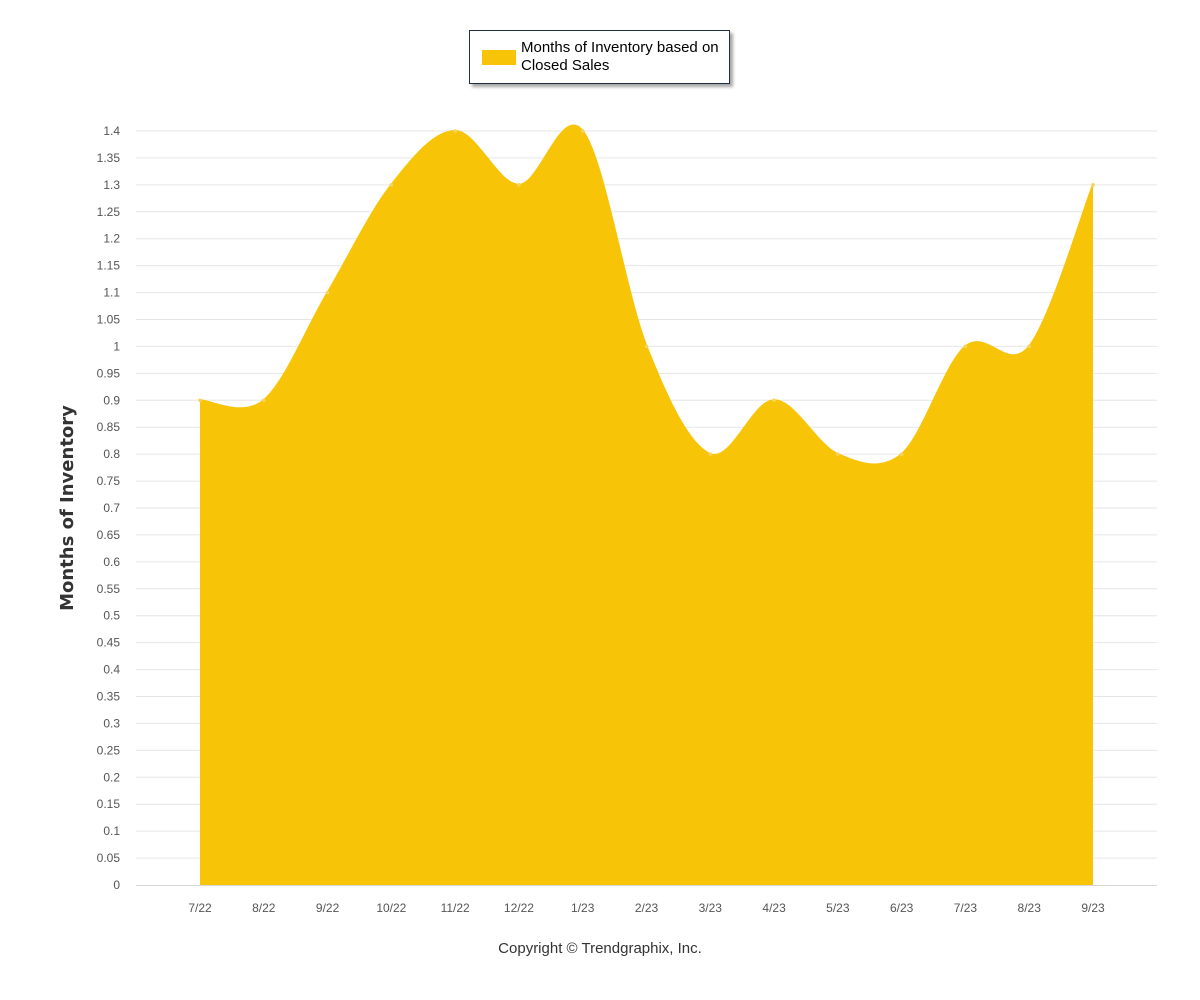 The width and height of the screenshot is (1200, 1000). Describe the element at coordinates (116, 885) in the screenshot. I see `y-tick-label: 0` at that location.